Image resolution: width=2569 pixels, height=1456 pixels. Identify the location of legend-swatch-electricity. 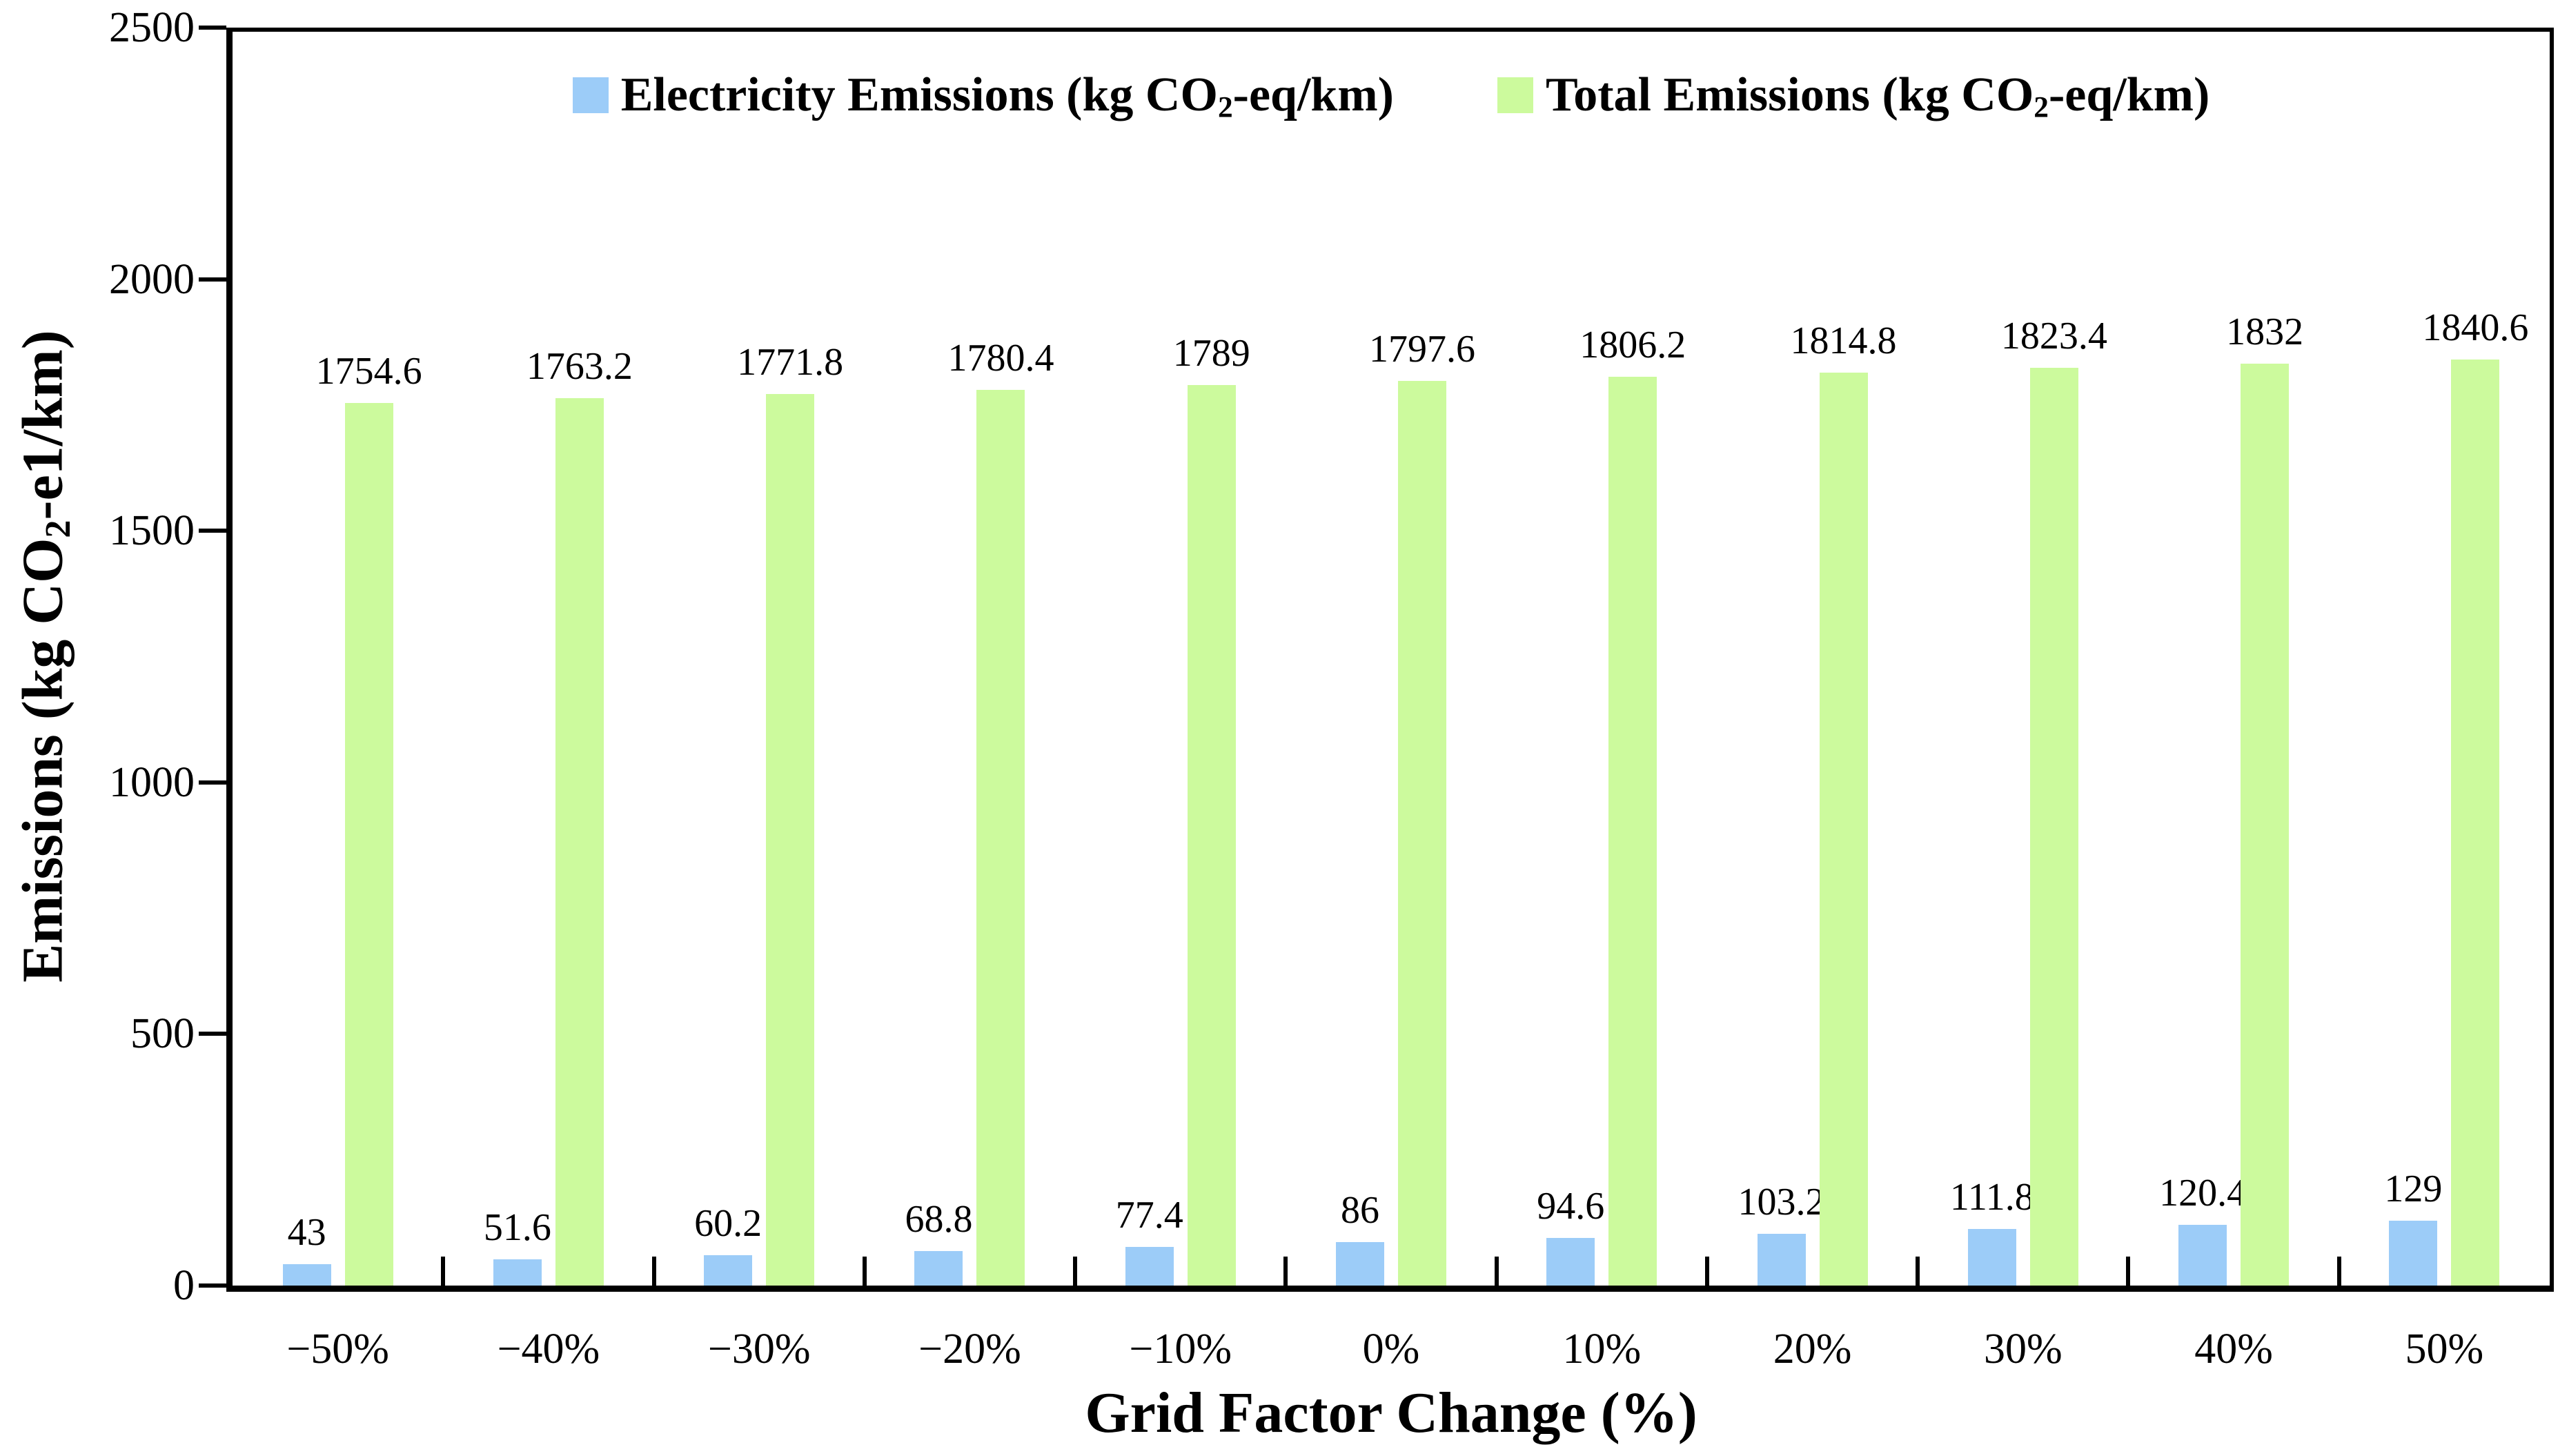
(590, 95).